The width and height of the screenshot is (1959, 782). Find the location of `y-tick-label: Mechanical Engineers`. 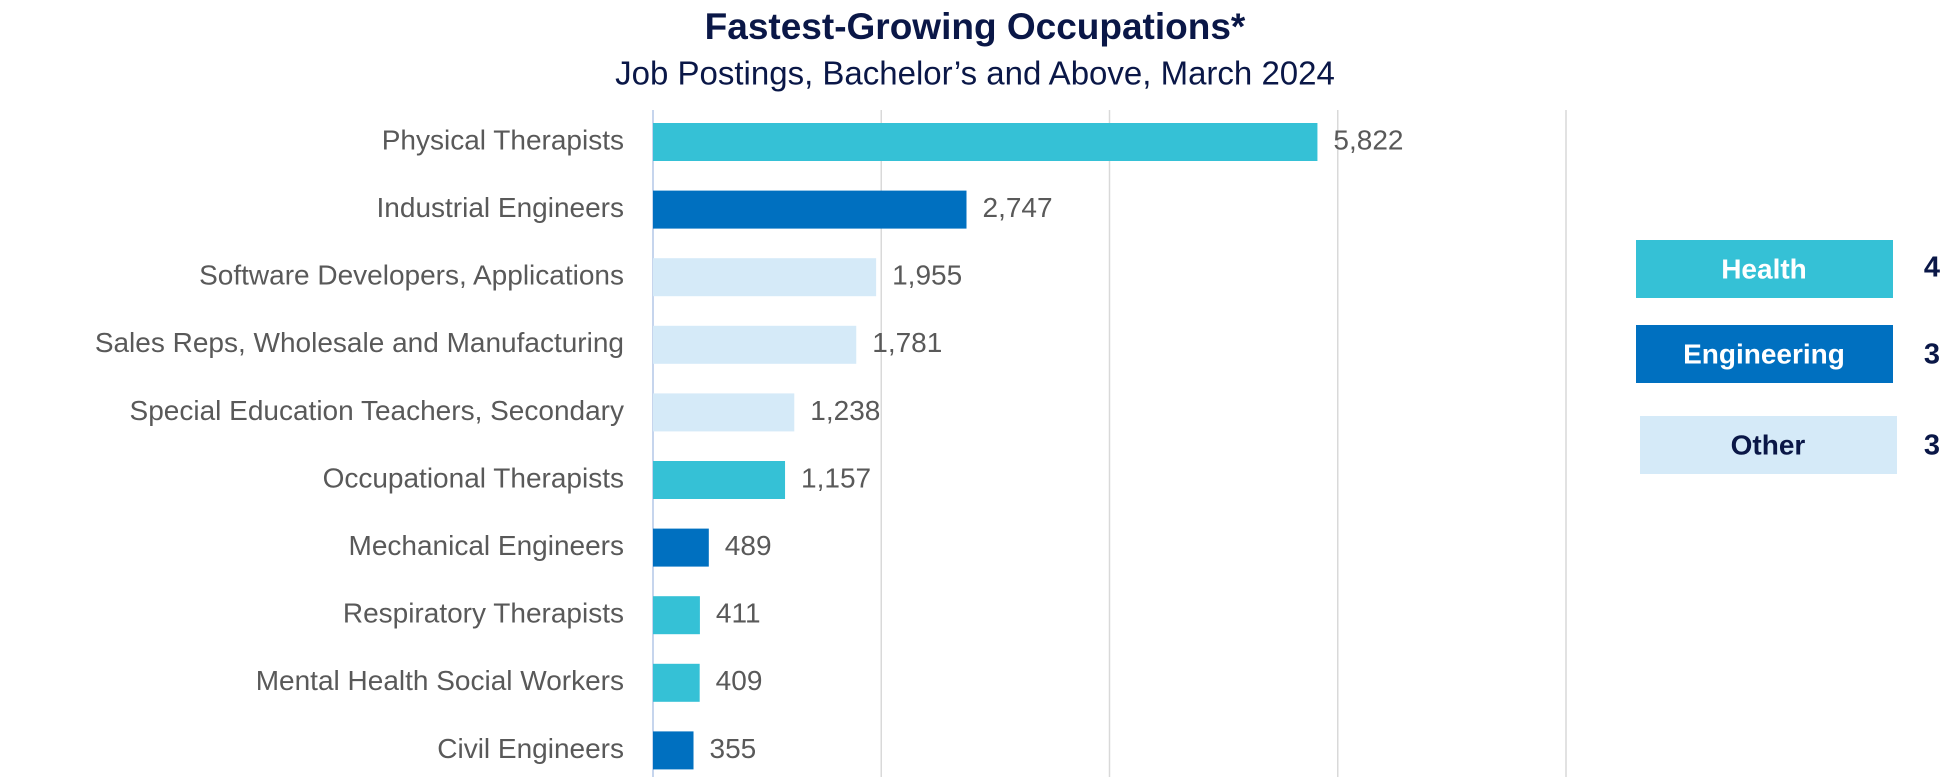

y-tick-label: Mechanical Engineers is located at coordinates (487, 545).